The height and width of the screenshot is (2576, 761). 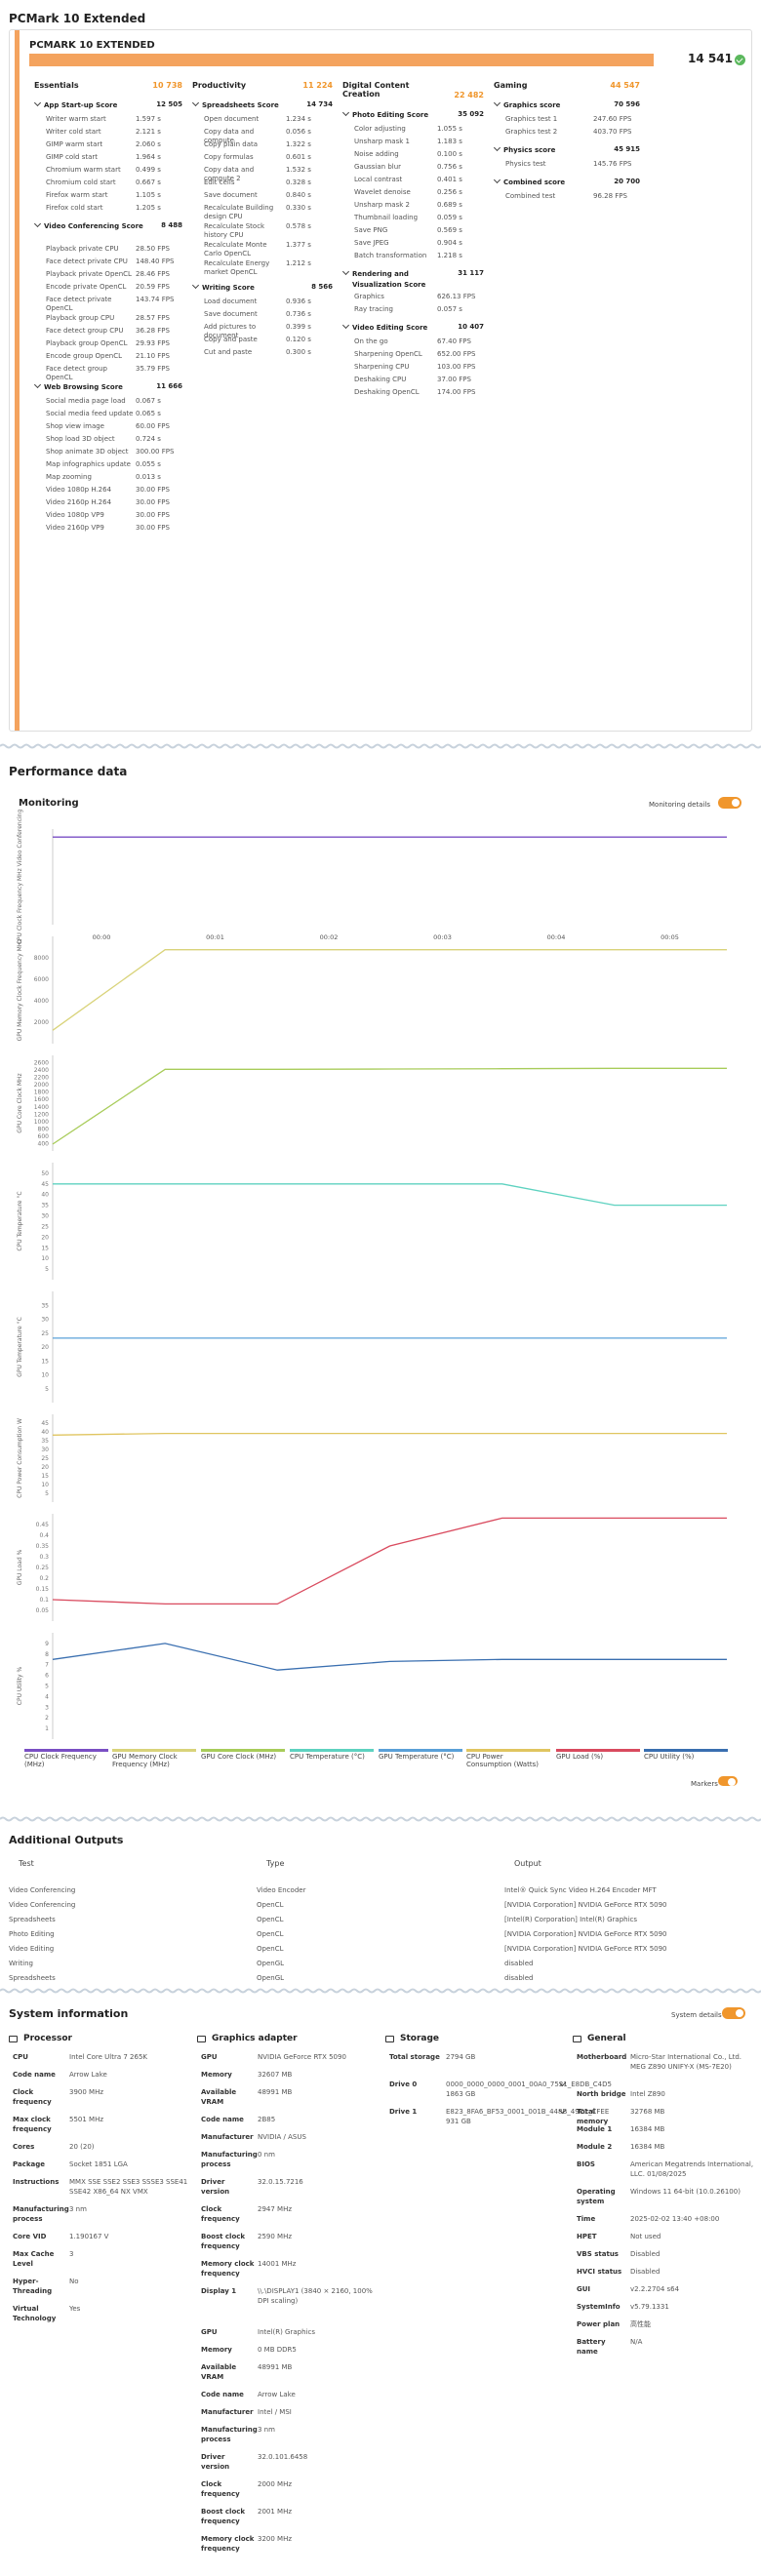 I want to click on result-row: Ray tracing 0.057 s, so click(x=419, y=309).